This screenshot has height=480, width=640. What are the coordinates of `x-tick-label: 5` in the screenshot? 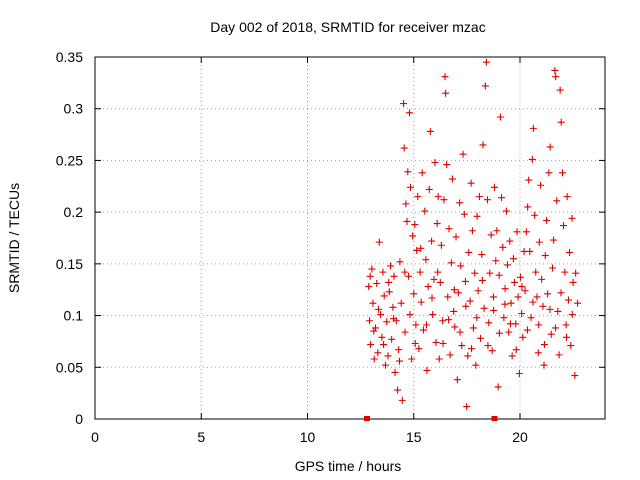 It's located at (201, 437).